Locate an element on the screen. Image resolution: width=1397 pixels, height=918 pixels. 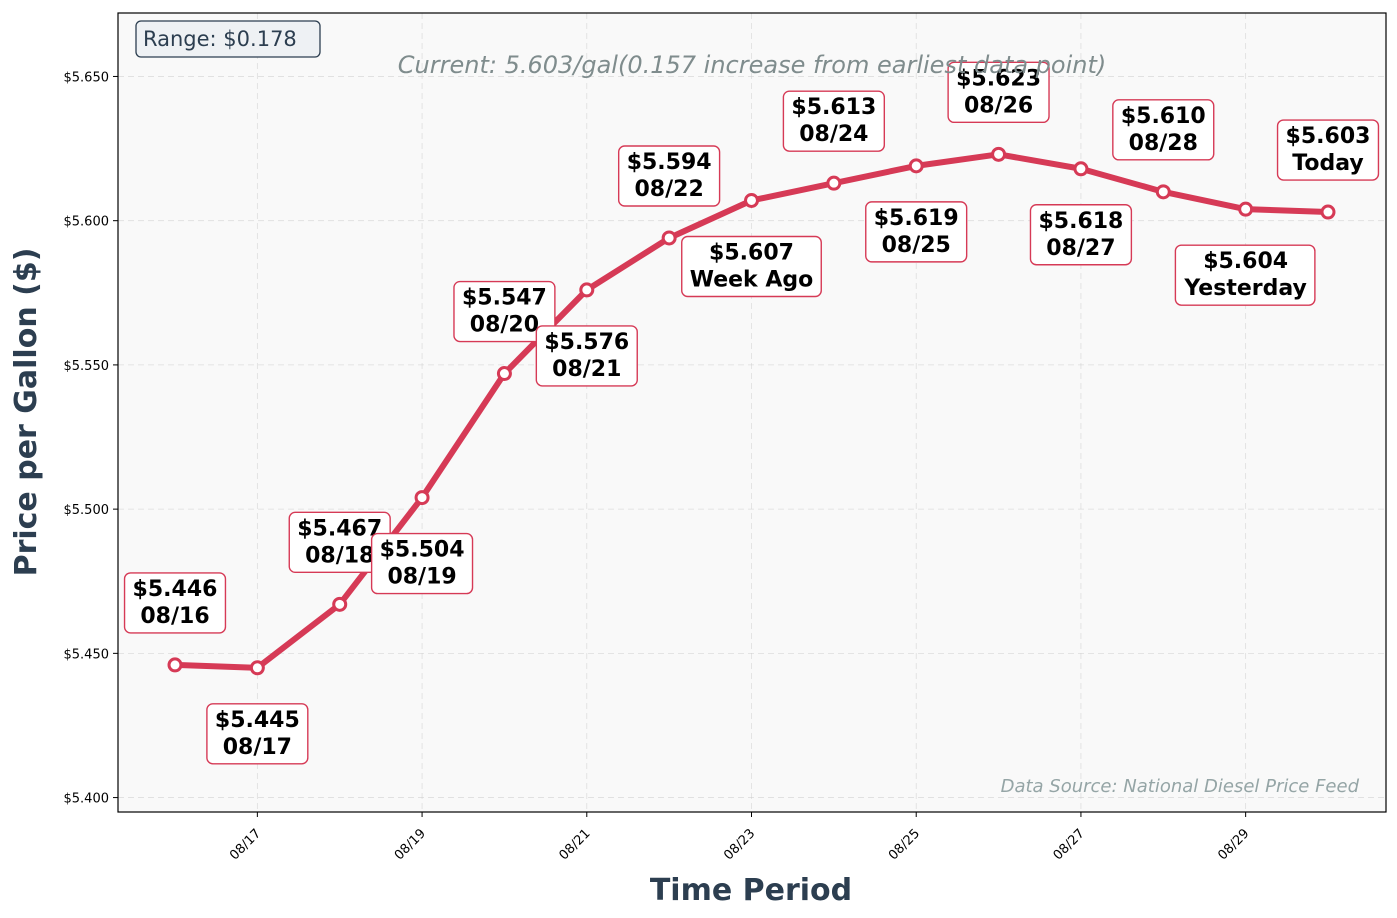
y-tick-label: $5.600 is located at coordinates (87, 222).